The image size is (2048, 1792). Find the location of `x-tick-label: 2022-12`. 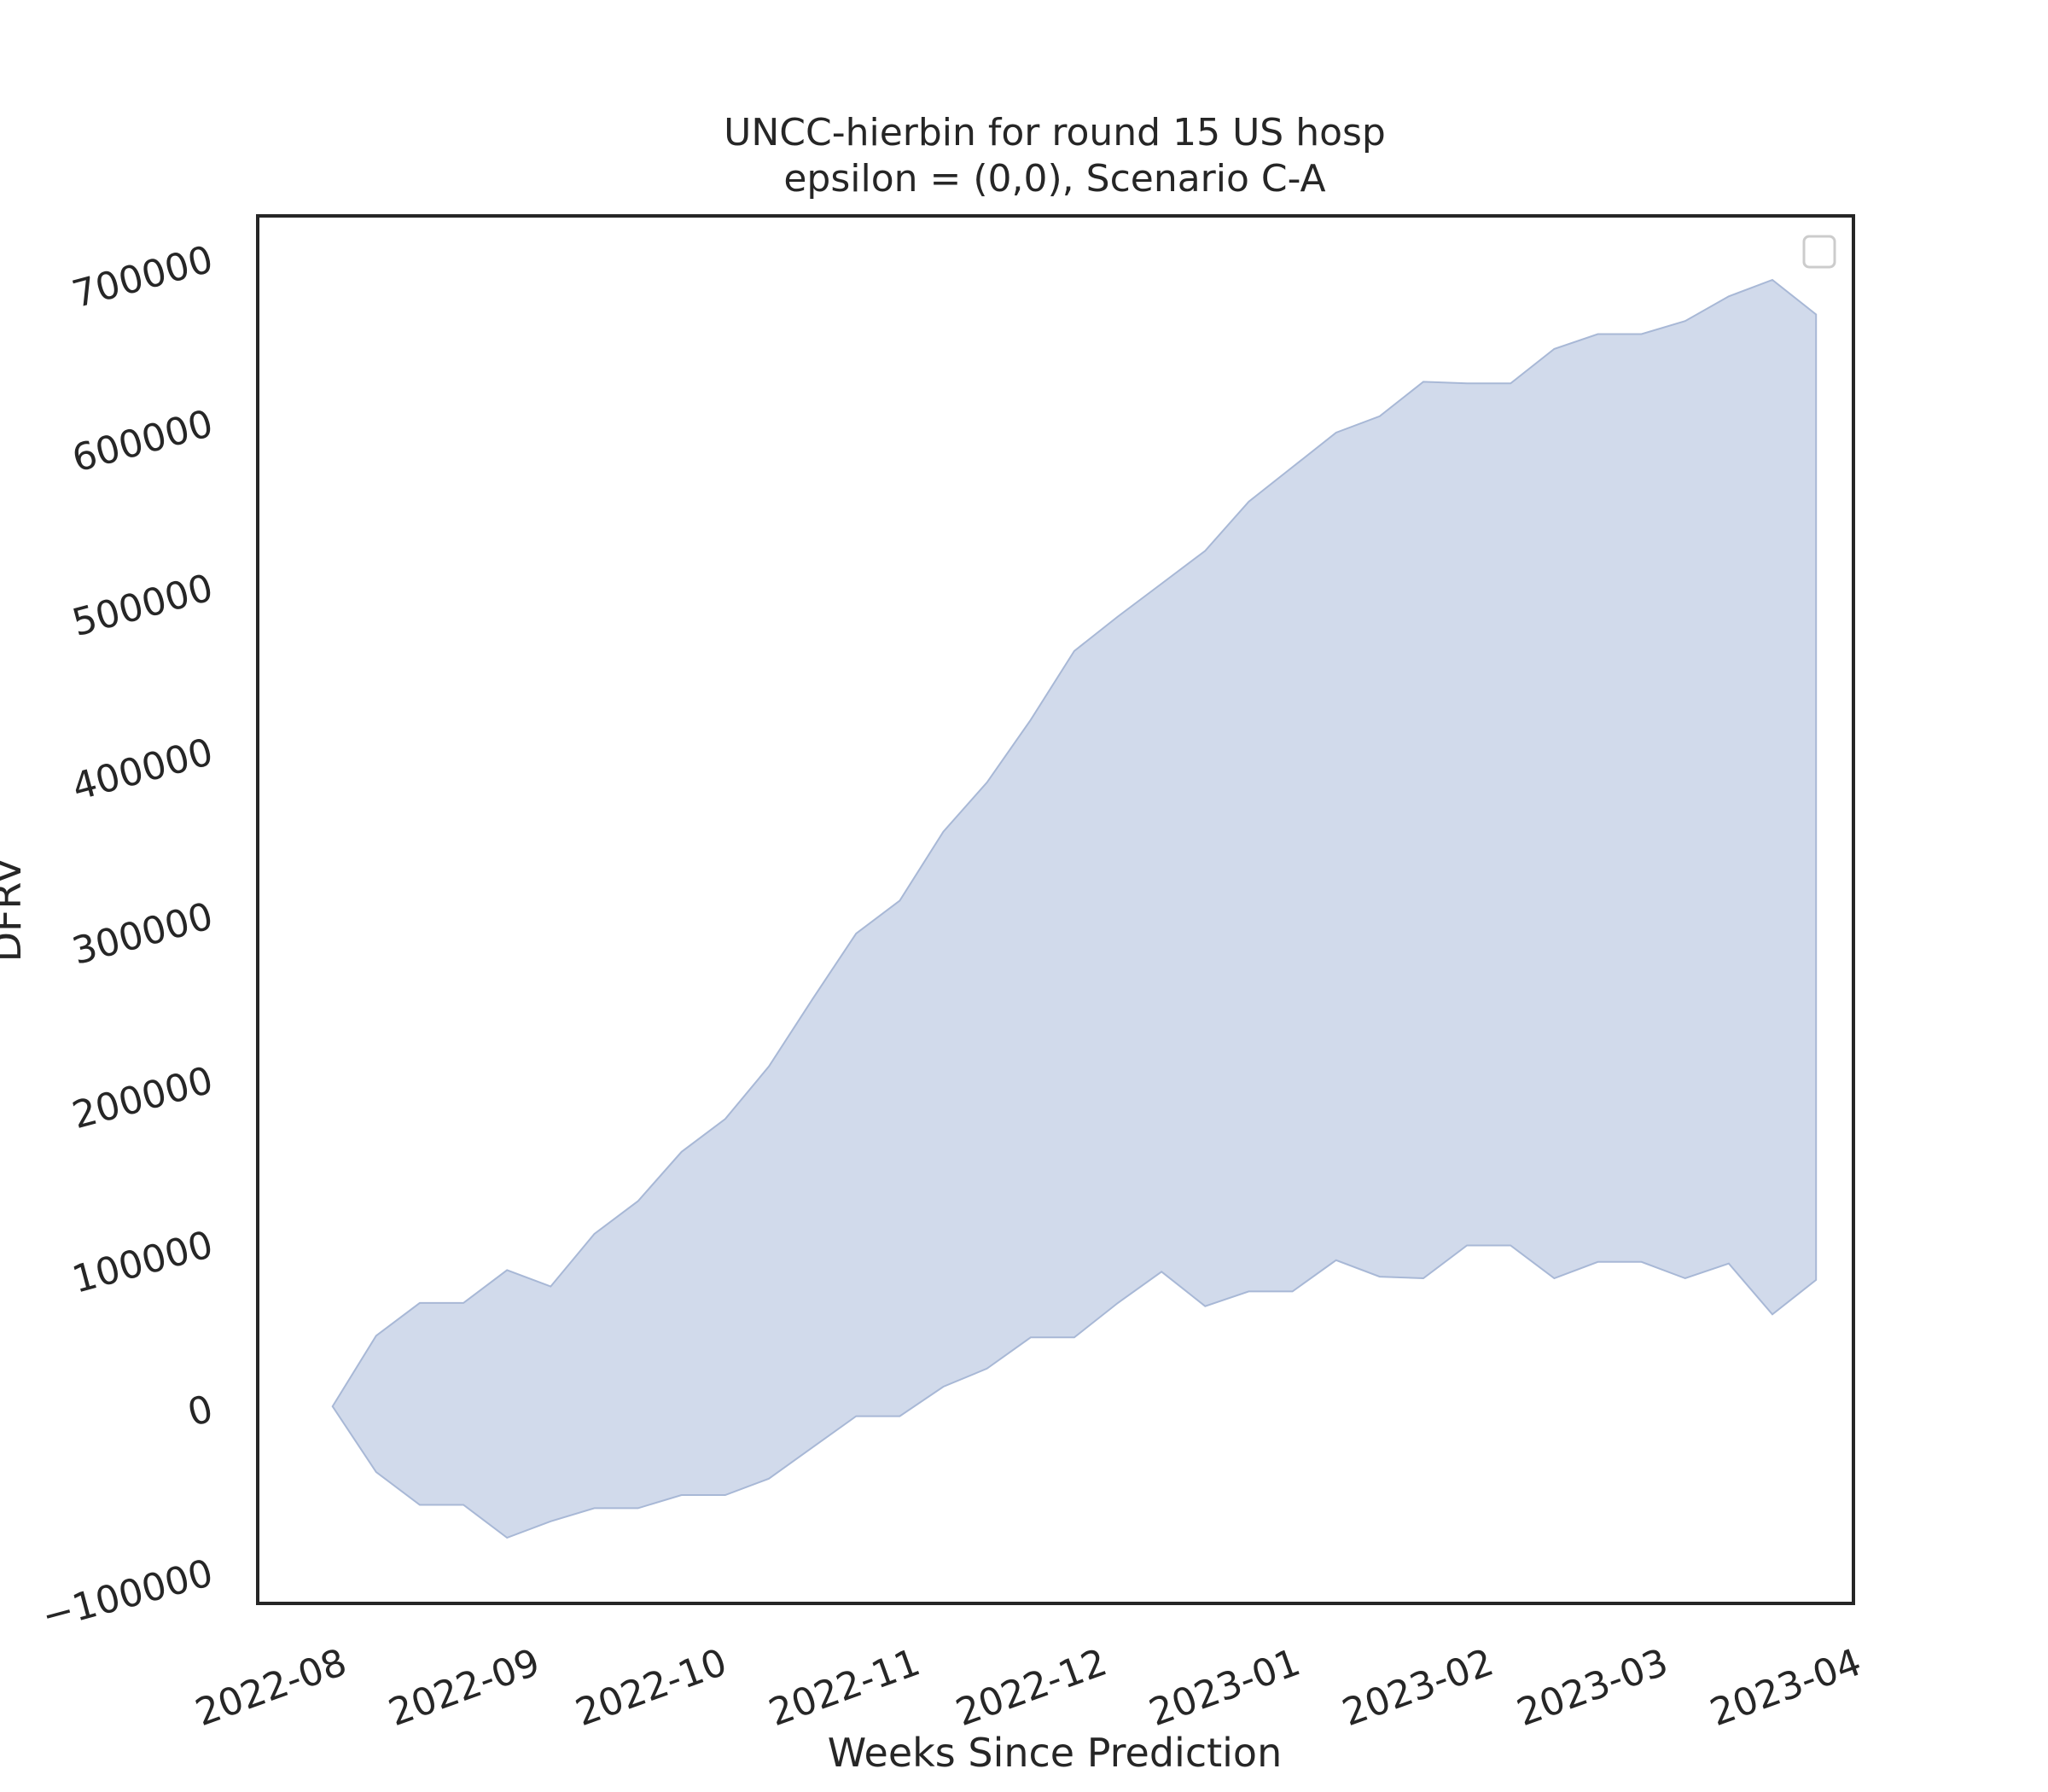

x-tick-label: 2022-12 is located at coordinates (1032, 1687).